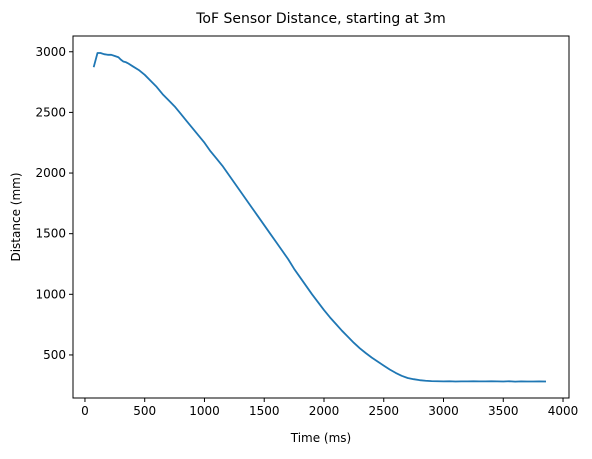  I want to click on y-axis-label: Distance (mm), so click(16, 216).